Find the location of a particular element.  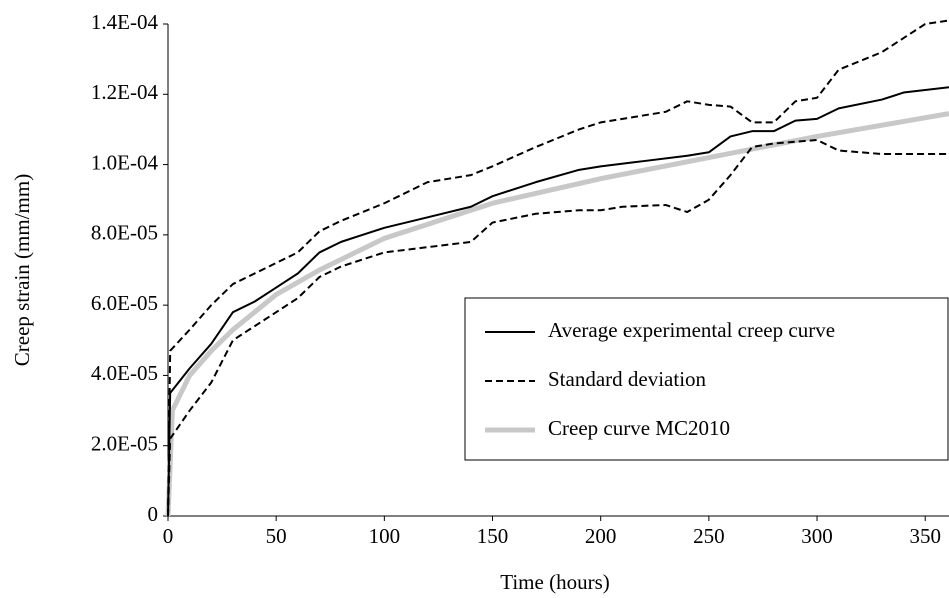

x-tick-label: 300 is located at coordinates (817, 536).